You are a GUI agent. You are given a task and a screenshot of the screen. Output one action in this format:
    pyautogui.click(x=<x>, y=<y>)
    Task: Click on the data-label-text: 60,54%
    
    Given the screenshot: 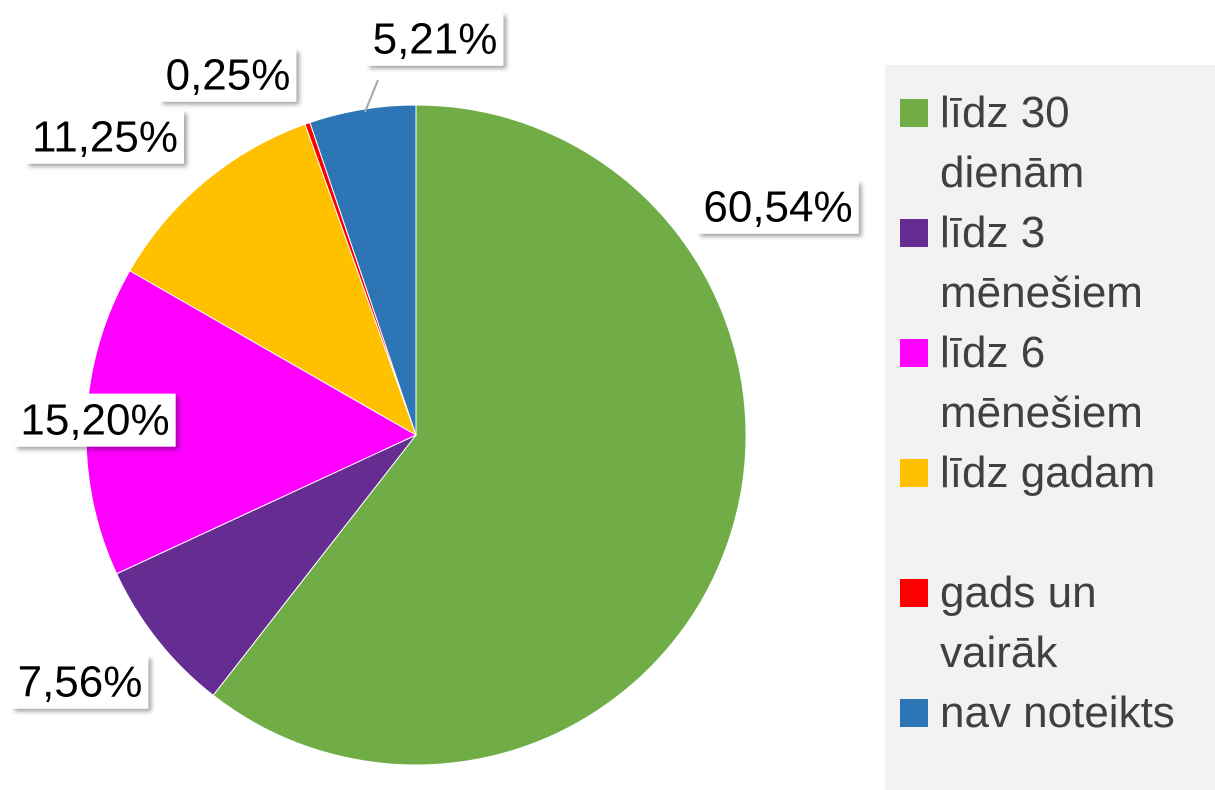 What is the action you would take?
    pyautogui.click(x=777, y=207)
    